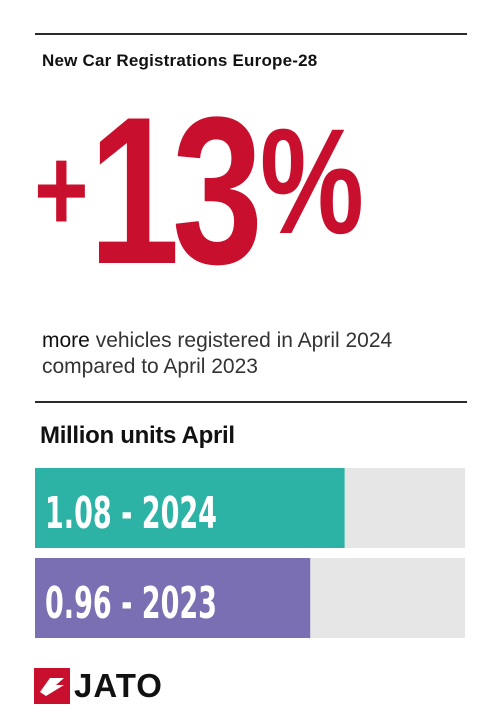  Describe the element at coordinates (118, 685) in the screenshot. I see `logo-text: JATO` at that location.